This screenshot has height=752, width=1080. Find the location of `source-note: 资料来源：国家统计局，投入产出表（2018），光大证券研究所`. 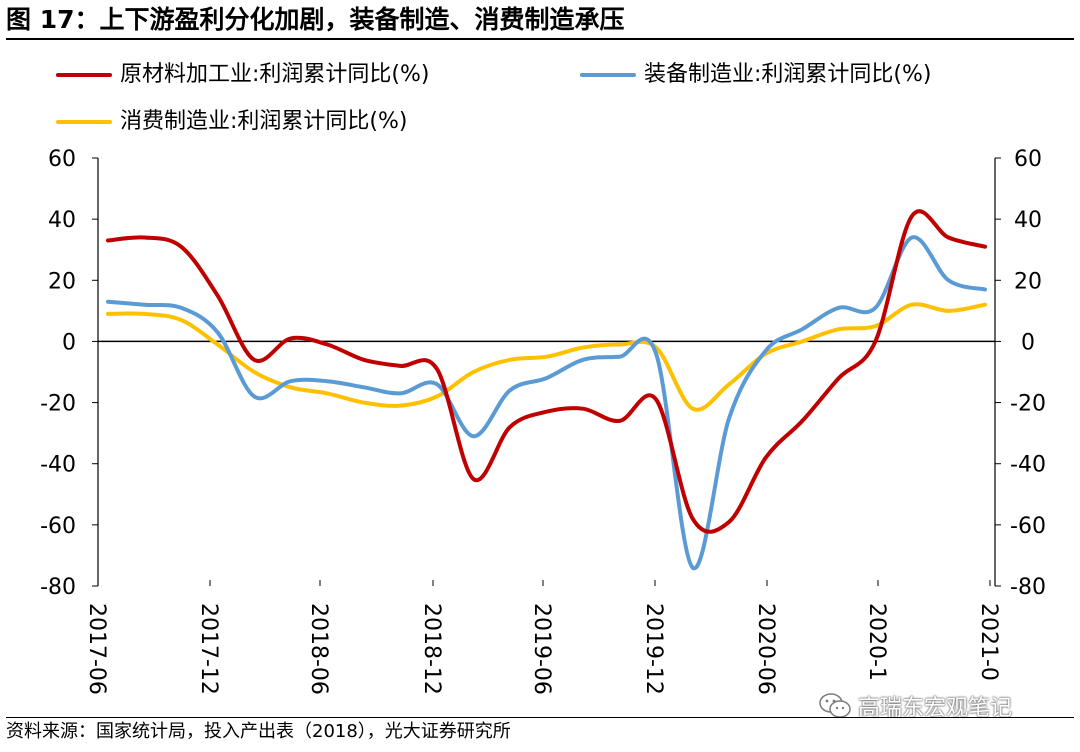

source-note: 资料来源：国家统计局，投入产出表（2018），光大证券研究所 is located at coordinates (258, 731).